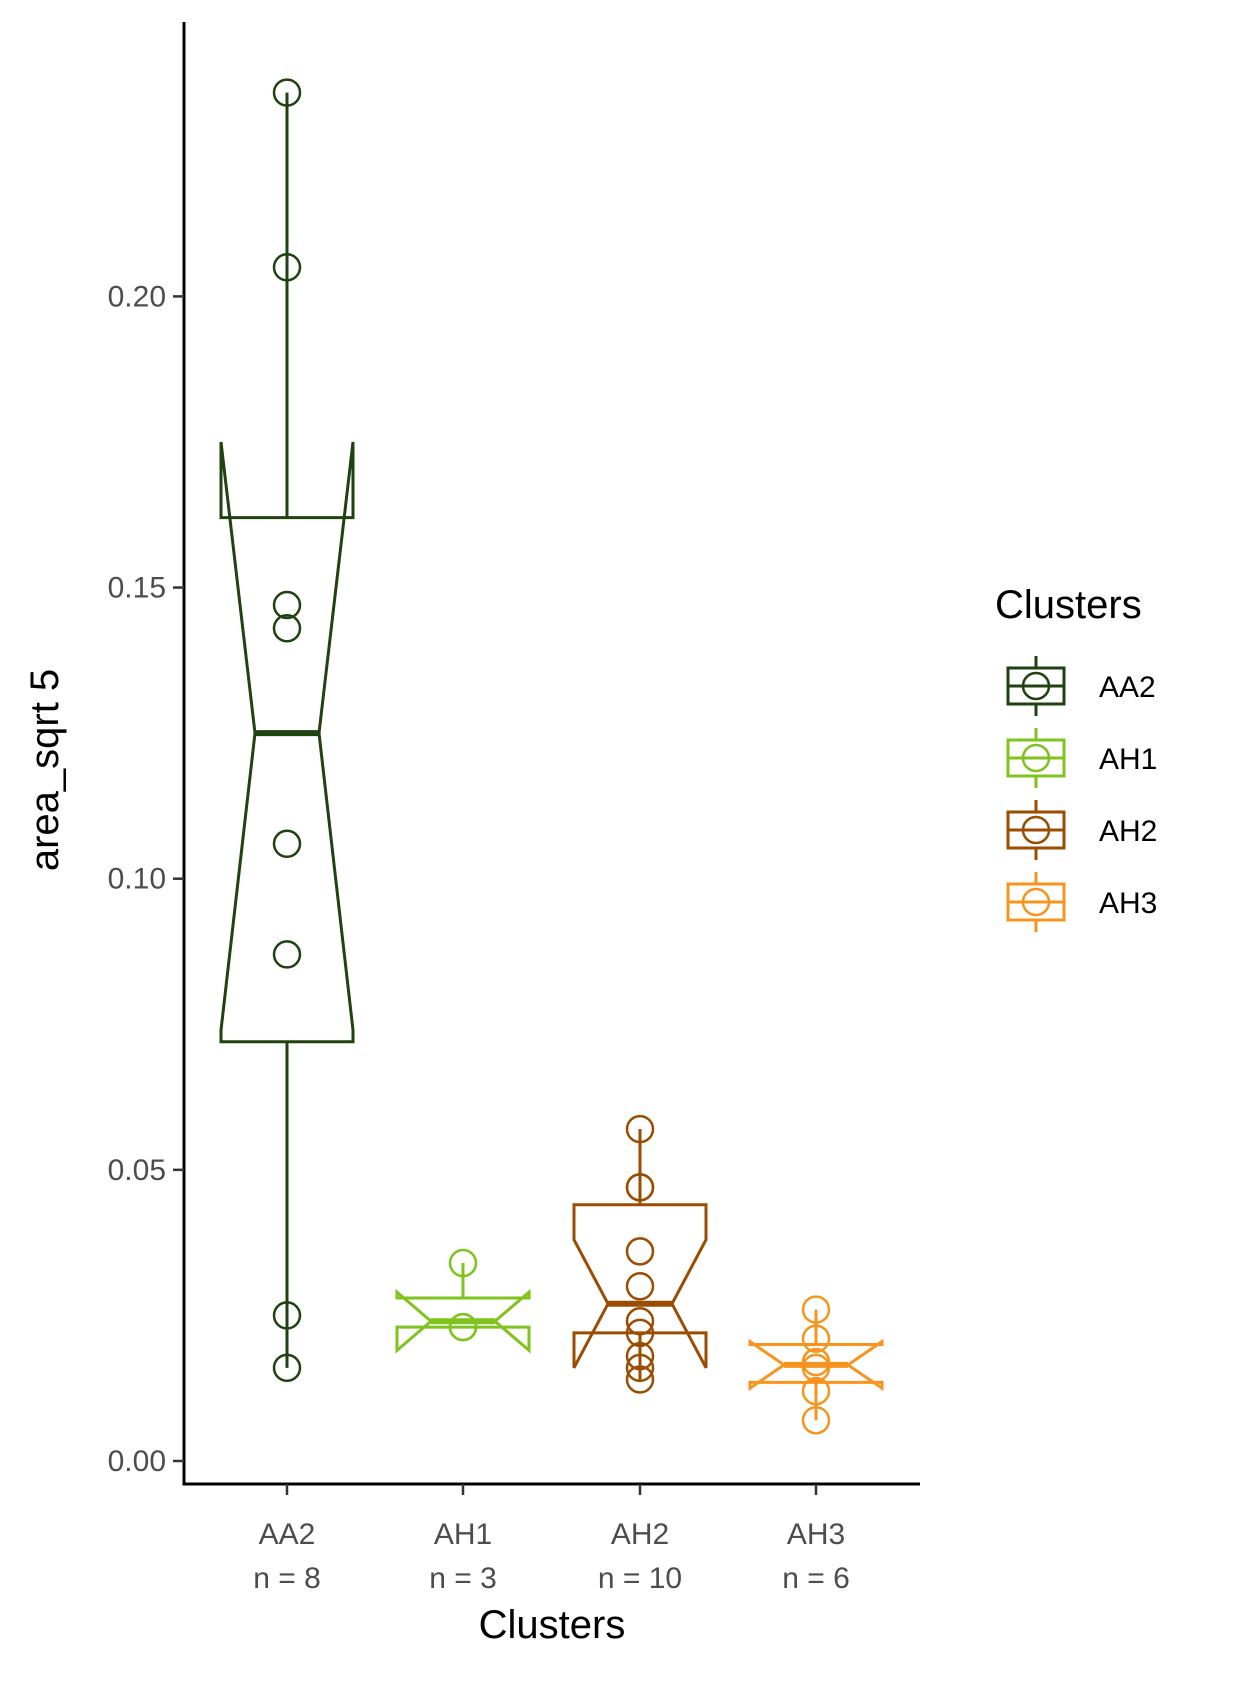 This screenshot has height=1687, width=1237. I want to click on legend-item-ah3: AH3, so click(1081, 902).